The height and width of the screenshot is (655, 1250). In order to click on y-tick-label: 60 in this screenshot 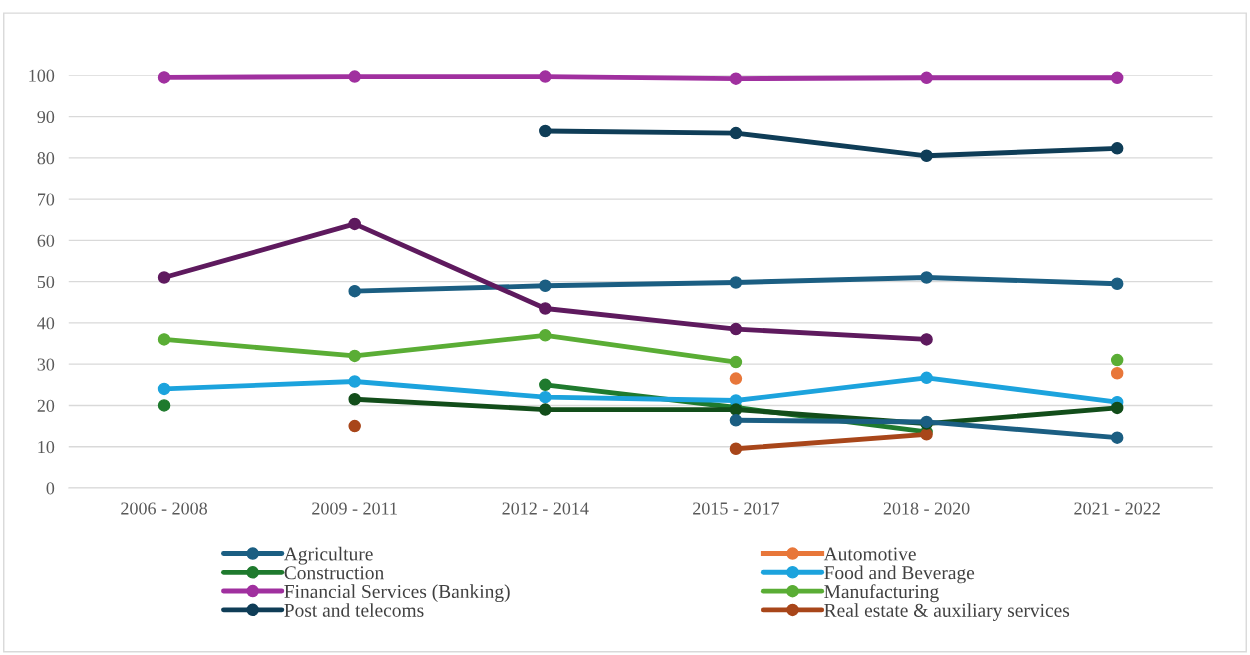, I will do `click(46, 240)`.